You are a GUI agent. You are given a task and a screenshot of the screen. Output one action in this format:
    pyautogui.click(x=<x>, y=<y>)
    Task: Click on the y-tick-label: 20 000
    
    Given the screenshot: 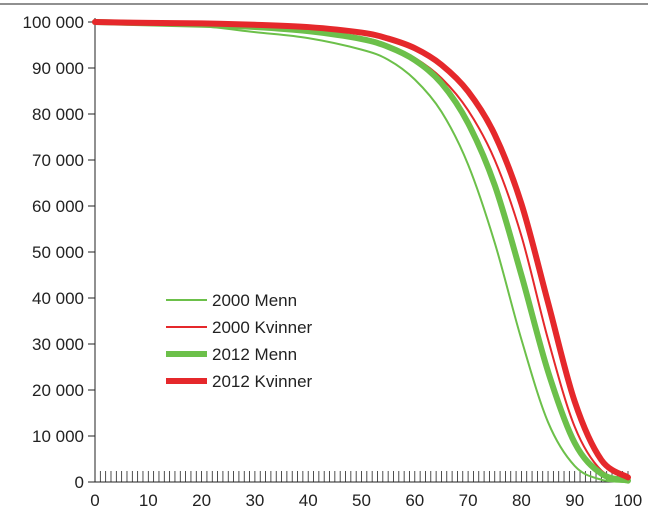 What is the action you would take?
    pyautogui.click(x=58, y=390)
    